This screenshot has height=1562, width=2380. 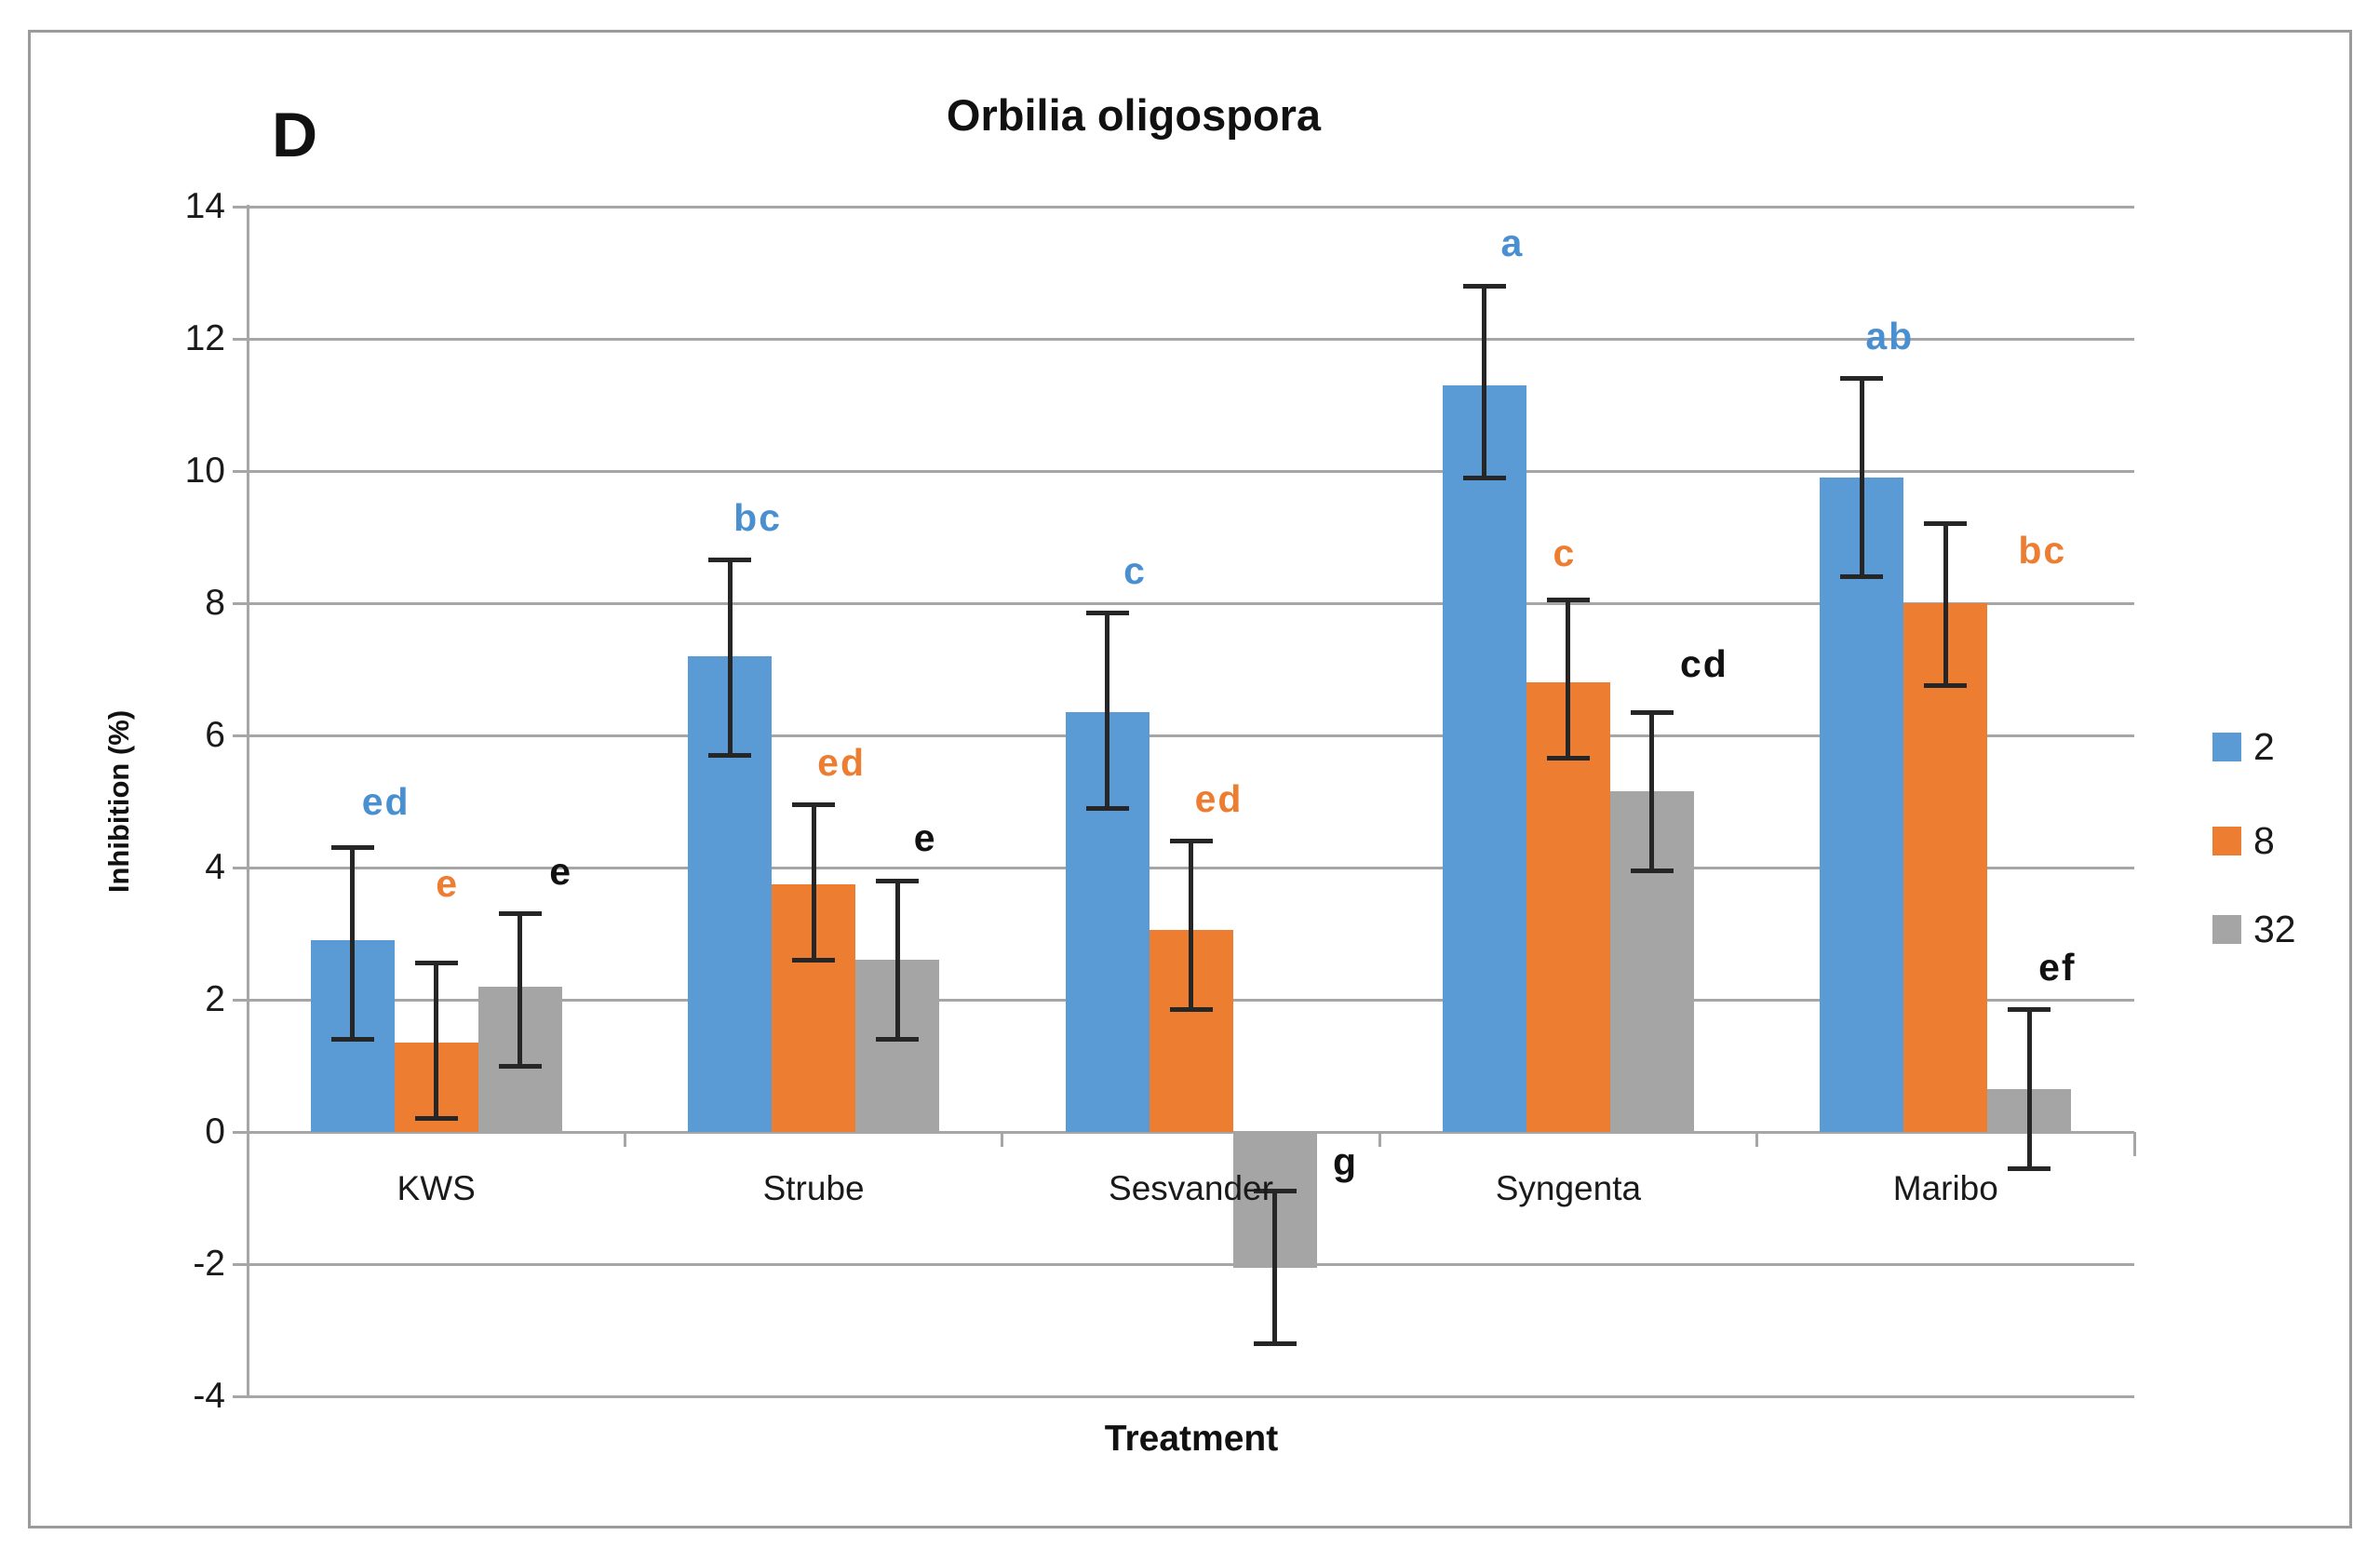 I want to click on sig-label-sesvander-32: g, so click(x=1345, y=1161).